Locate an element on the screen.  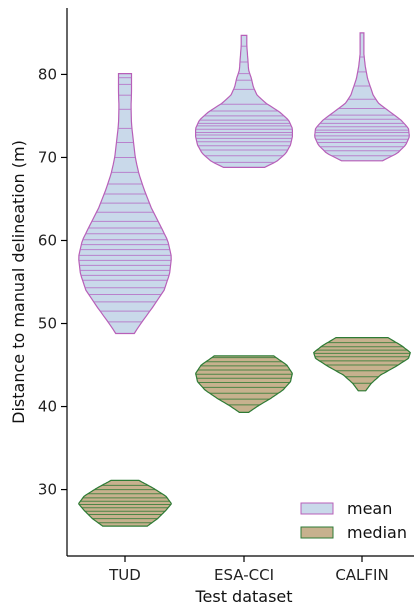
y-tick-label: 50 is located at coordinates (47, 324).